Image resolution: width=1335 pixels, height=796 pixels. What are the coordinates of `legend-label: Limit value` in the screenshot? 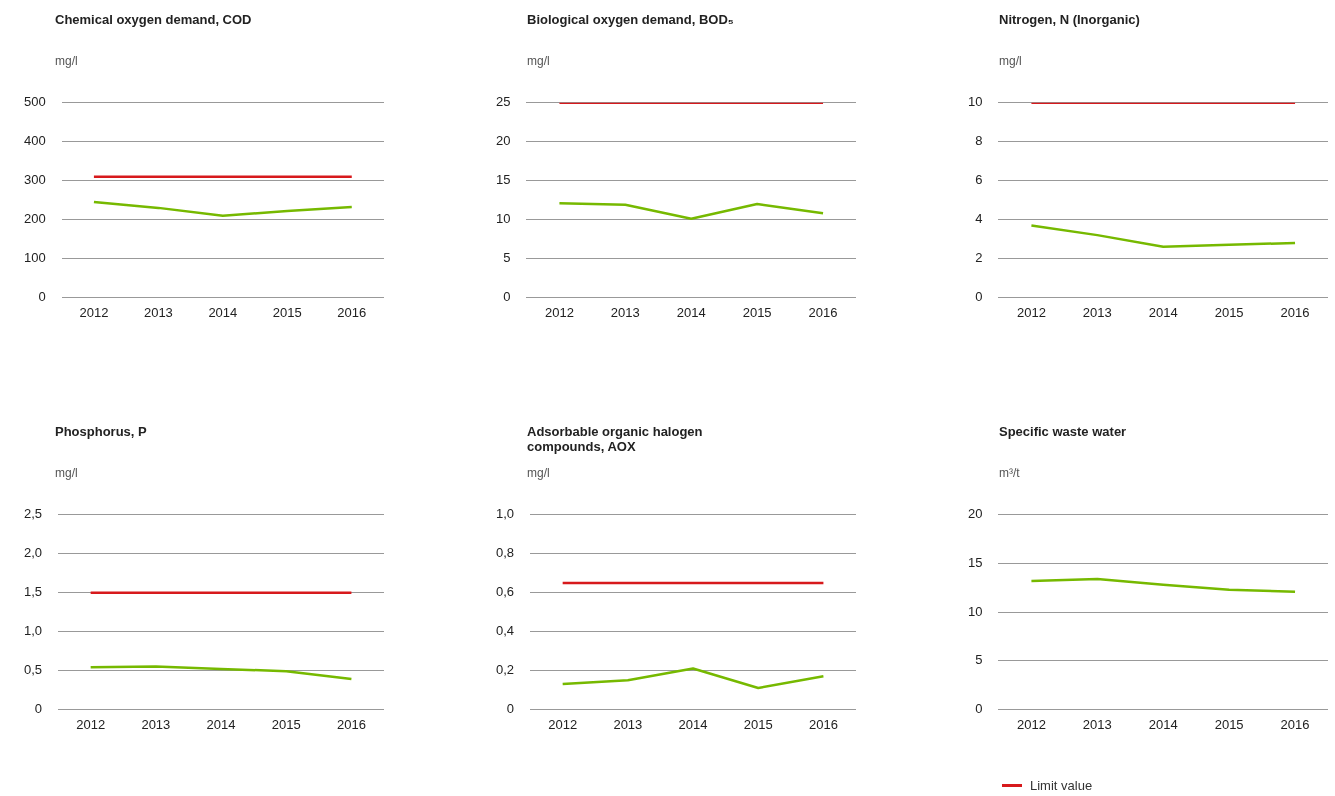 It's located at (1061, 785).